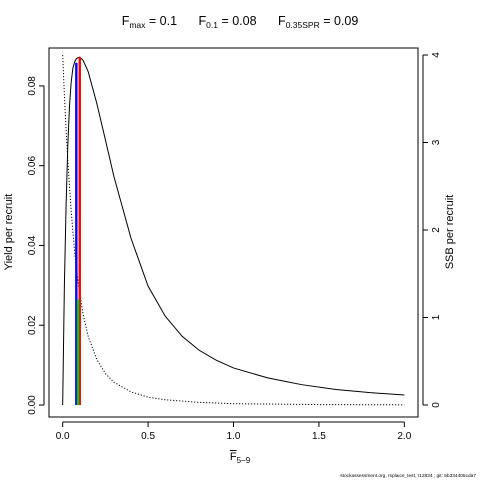  I want to click on y-axis-left-label: Yield per recruit, so click(9, 232).